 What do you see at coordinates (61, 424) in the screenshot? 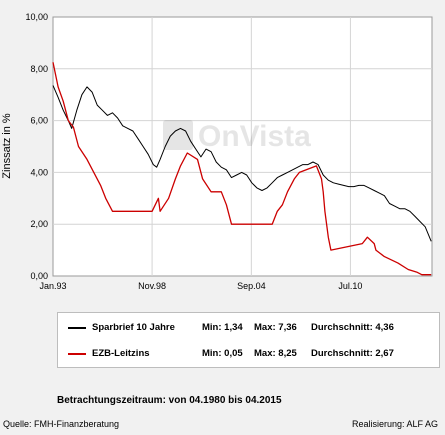
I see `source-note: Quelle: FMH-Finanzberatung` at bounding box center [61, 424].